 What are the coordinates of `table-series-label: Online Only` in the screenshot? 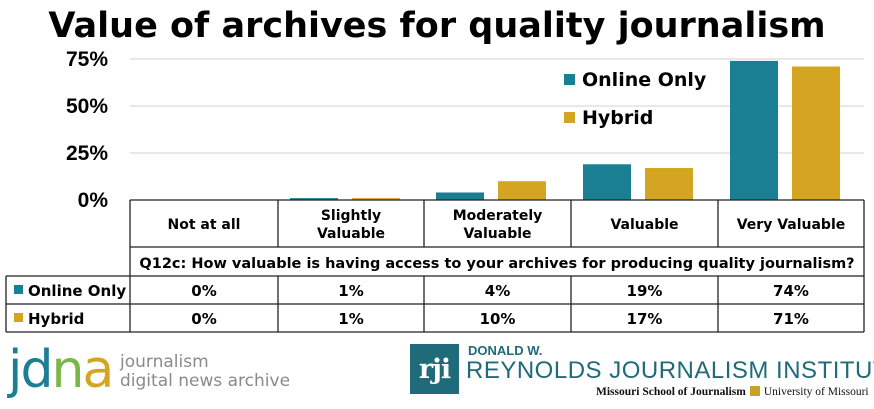 It's located at (77, 291).